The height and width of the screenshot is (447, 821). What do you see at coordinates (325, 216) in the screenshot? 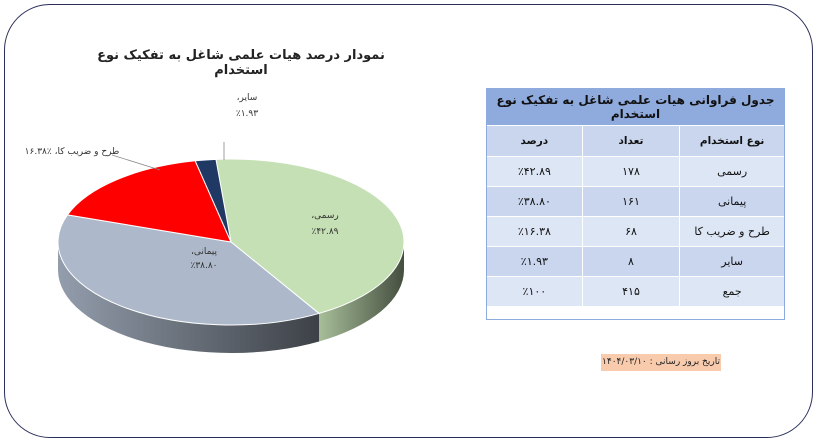
I see `slice-label-0: رسمی،` at bounding box center [325, 216].